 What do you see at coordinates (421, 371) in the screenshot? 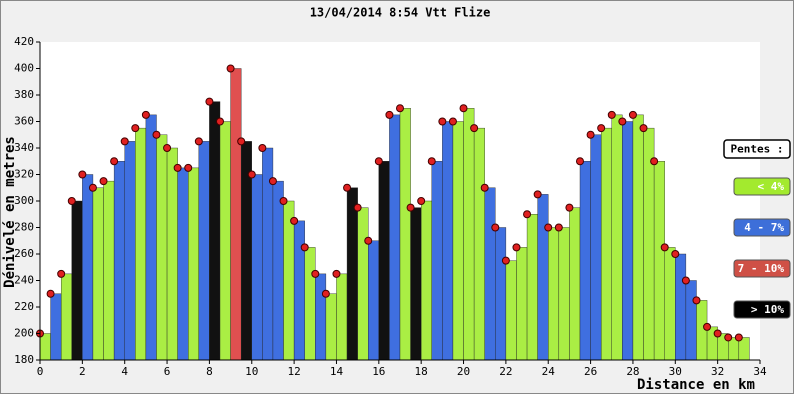
I see `x-tick-label: 18` at bounding box center [421, 371].